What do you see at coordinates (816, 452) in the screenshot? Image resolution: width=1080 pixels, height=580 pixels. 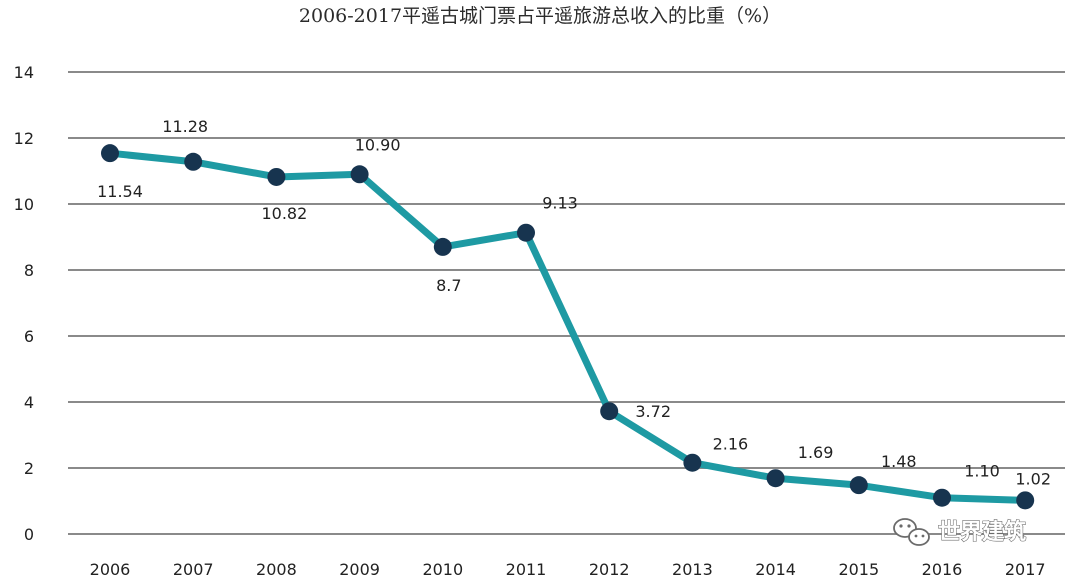 I see `data-label: 1.69` at bounding box center [816, 452].